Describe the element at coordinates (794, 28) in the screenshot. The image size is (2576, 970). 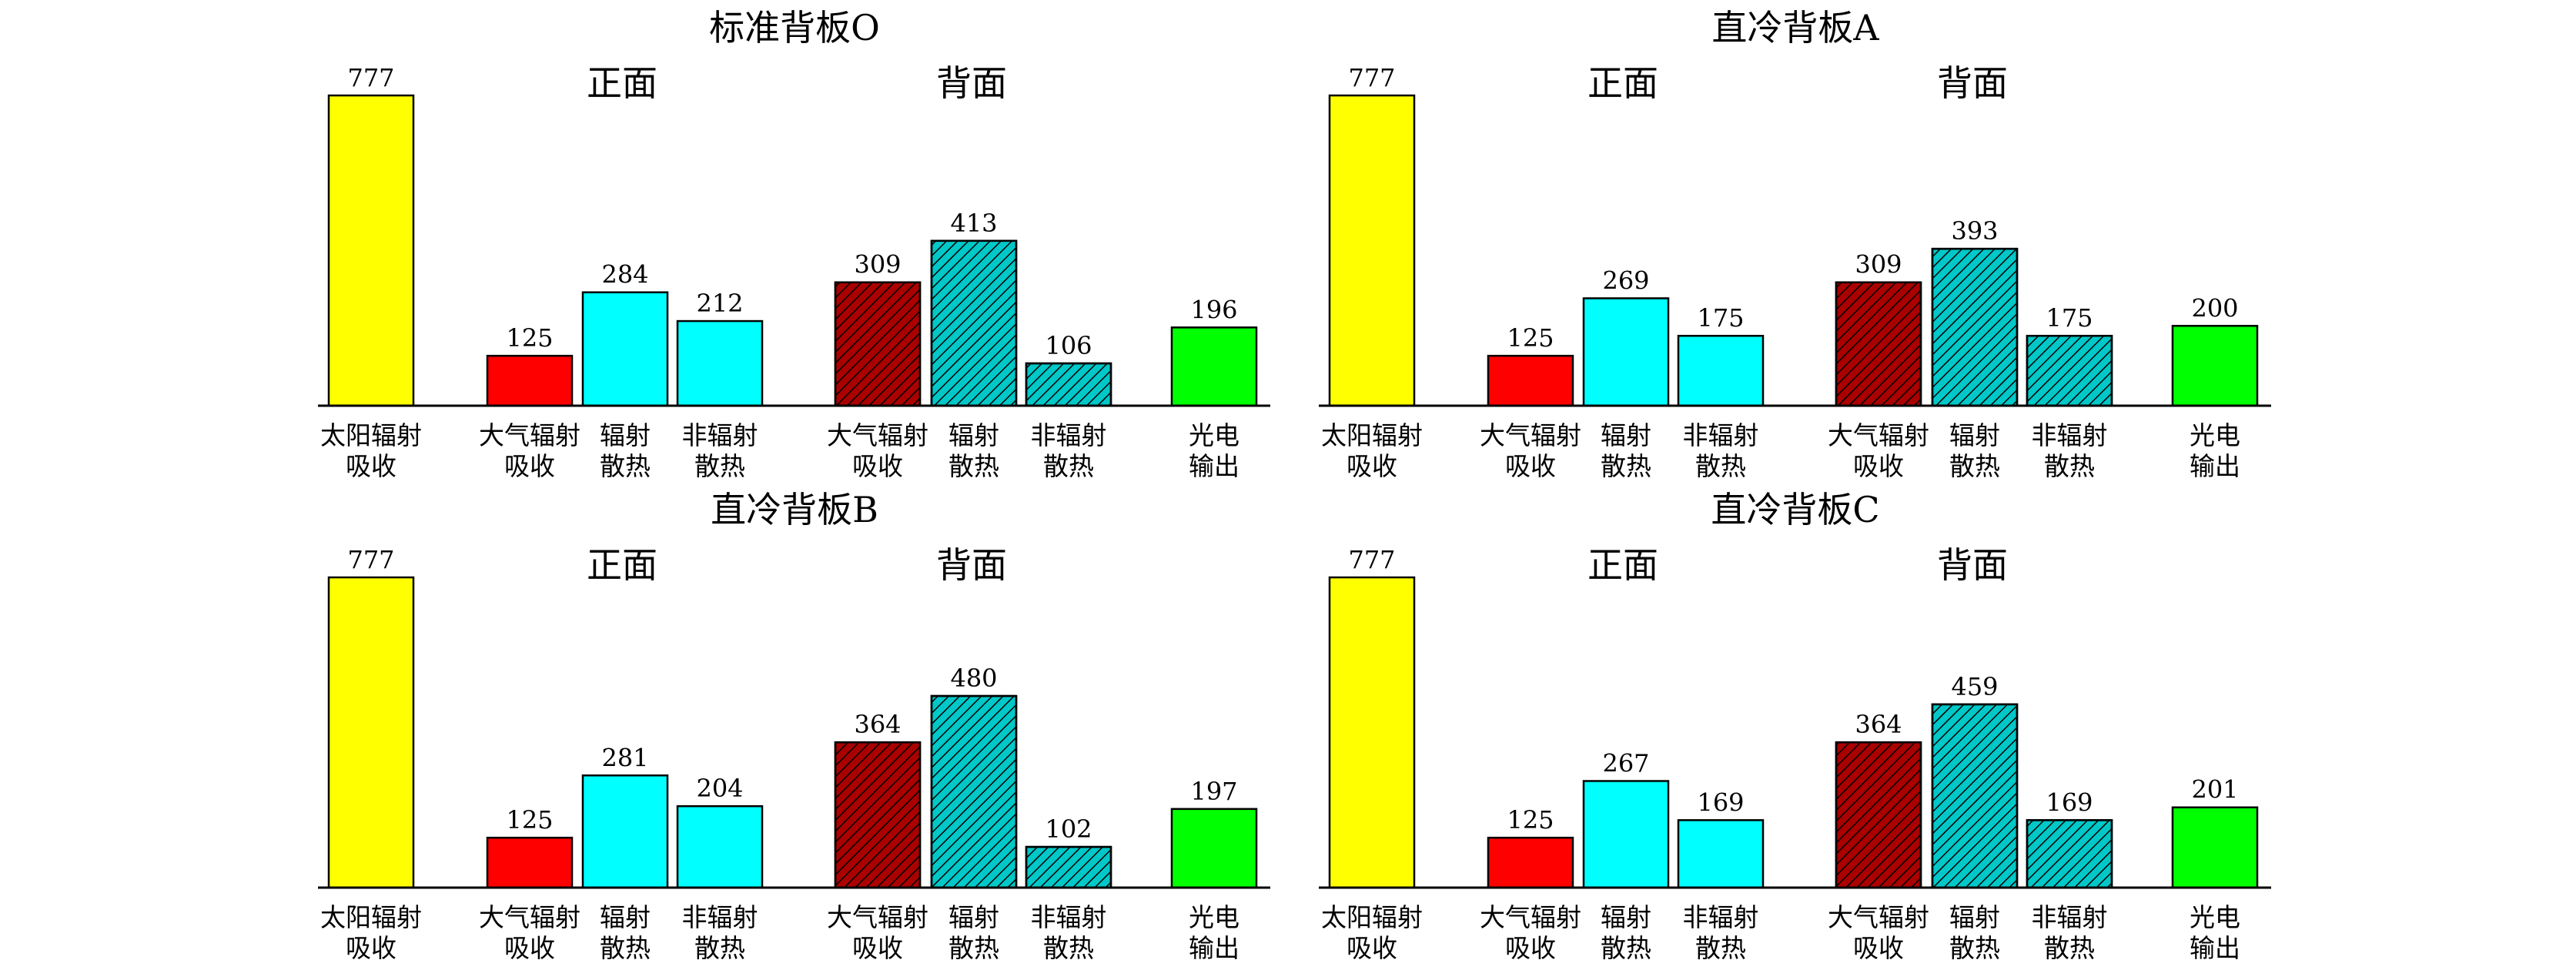
I see `panel-title: 标准背板O` at that location.